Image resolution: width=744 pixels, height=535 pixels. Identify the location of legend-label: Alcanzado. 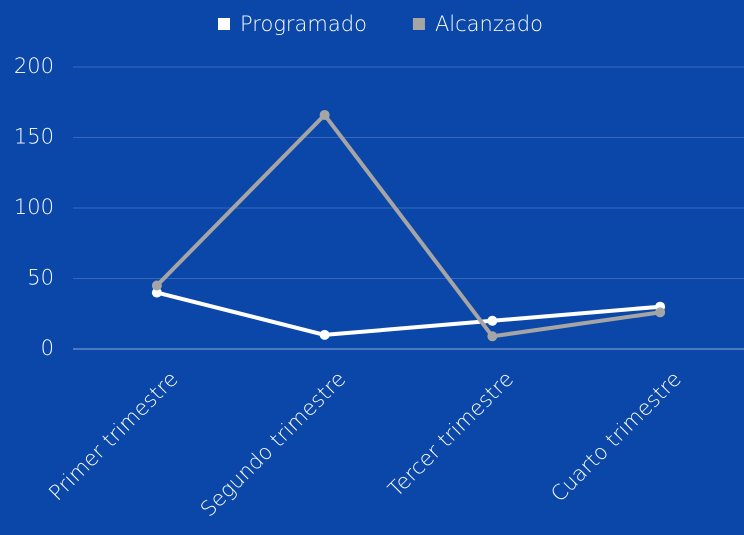
(489, 24).